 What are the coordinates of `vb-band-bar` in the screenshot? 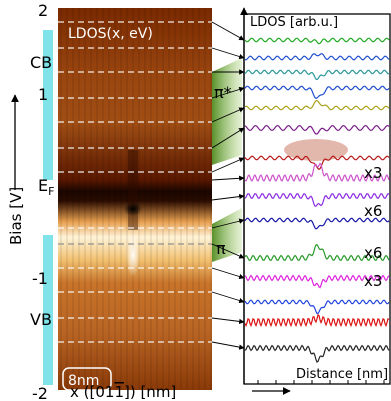 It's located at (48, 310).